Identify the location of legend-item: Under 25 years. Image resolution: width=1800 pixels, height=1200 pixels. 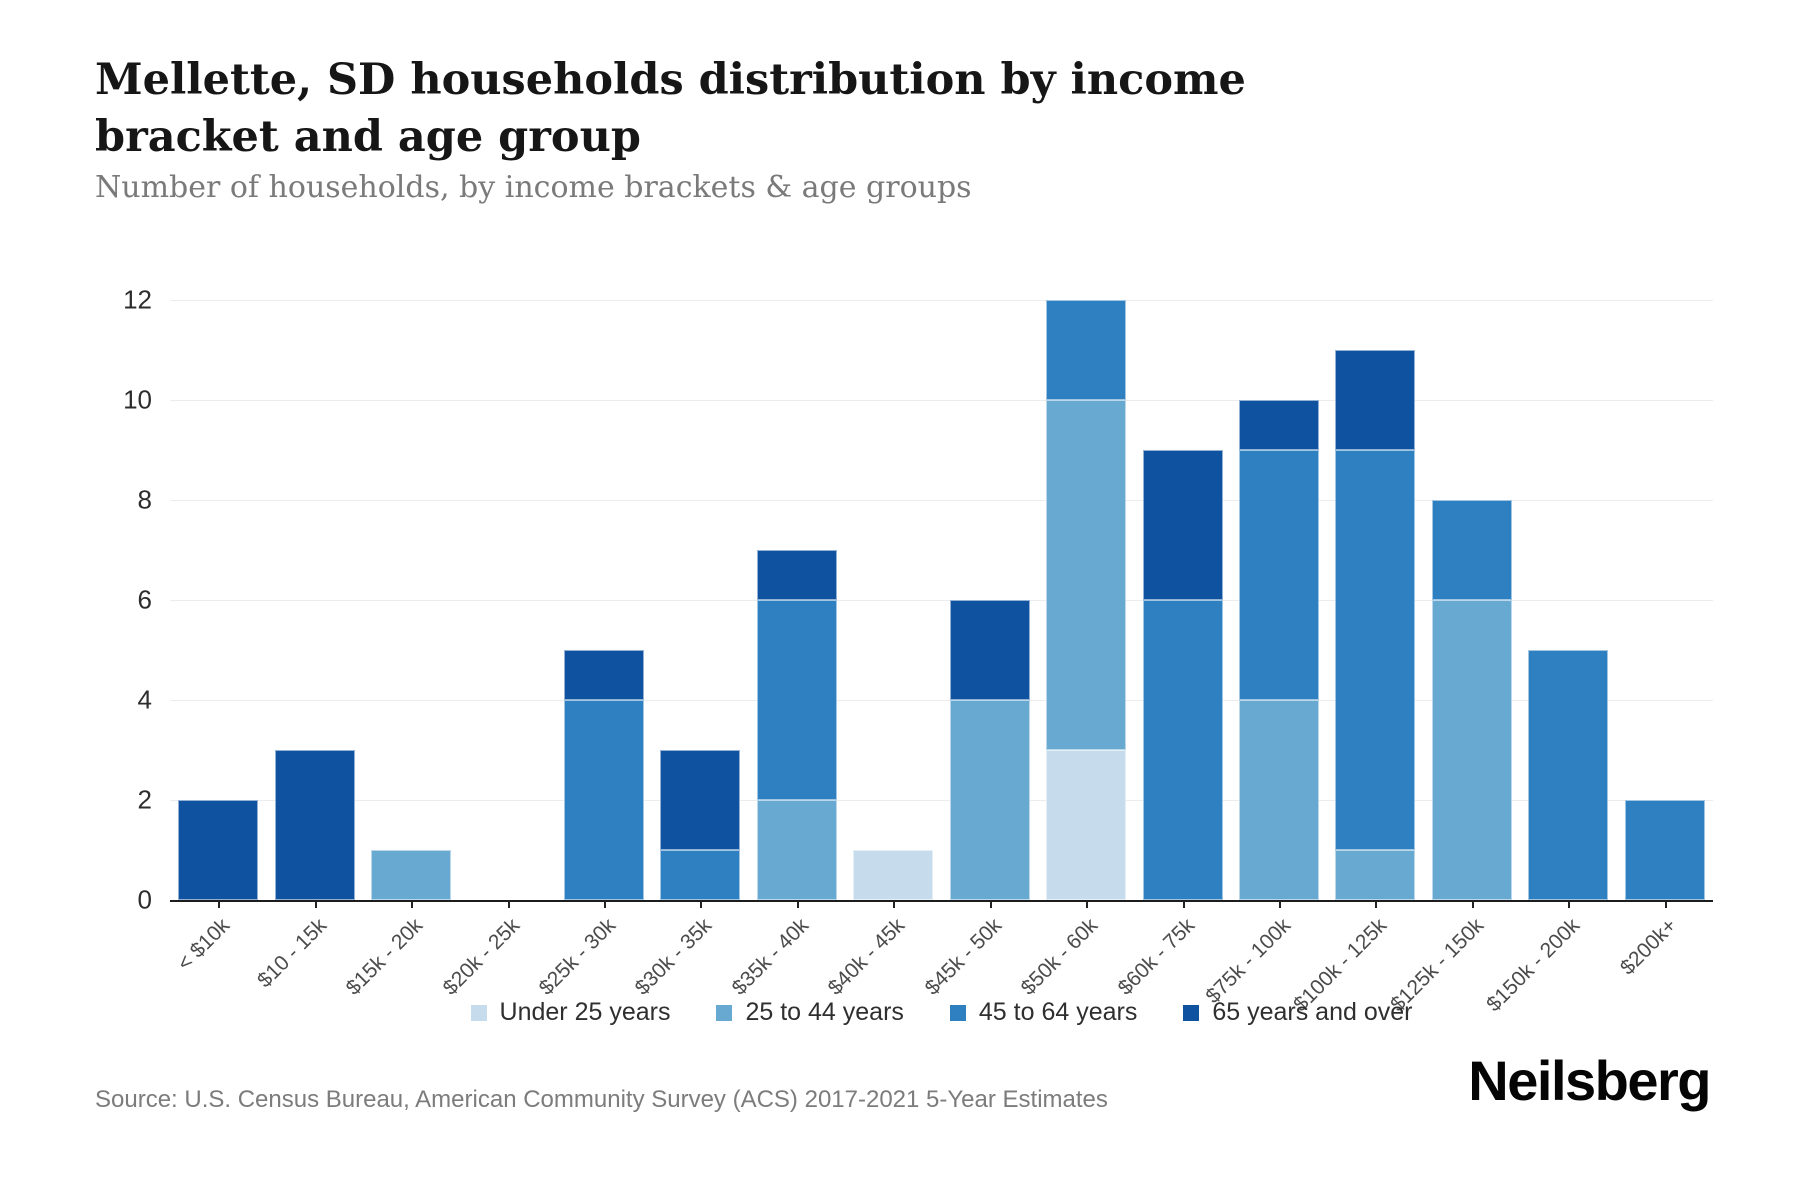
(570, 1012).